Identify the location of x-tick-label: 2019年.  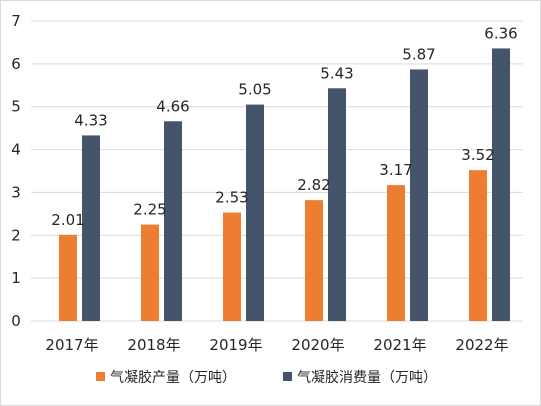
(235, 345).